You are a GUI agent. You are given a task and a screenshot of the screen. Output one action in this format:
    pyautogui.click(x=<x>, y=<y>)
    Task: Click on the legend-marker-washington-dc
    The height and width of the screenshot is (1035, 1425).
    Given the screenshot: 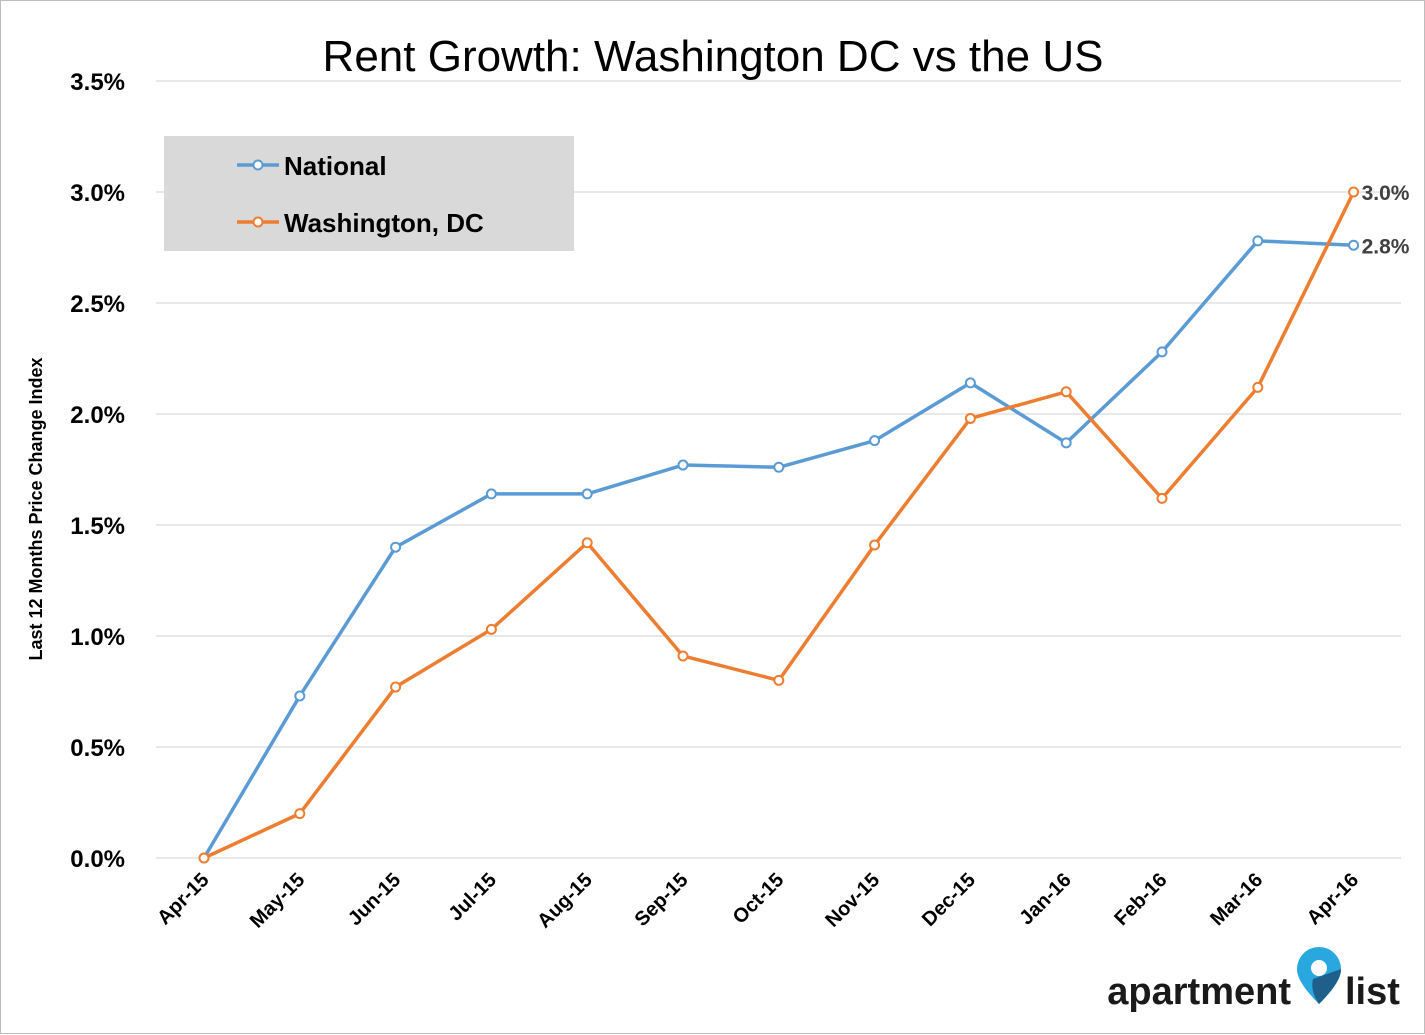 What is the action you would take?
    pyautogui.click(x=258, y=222)
    